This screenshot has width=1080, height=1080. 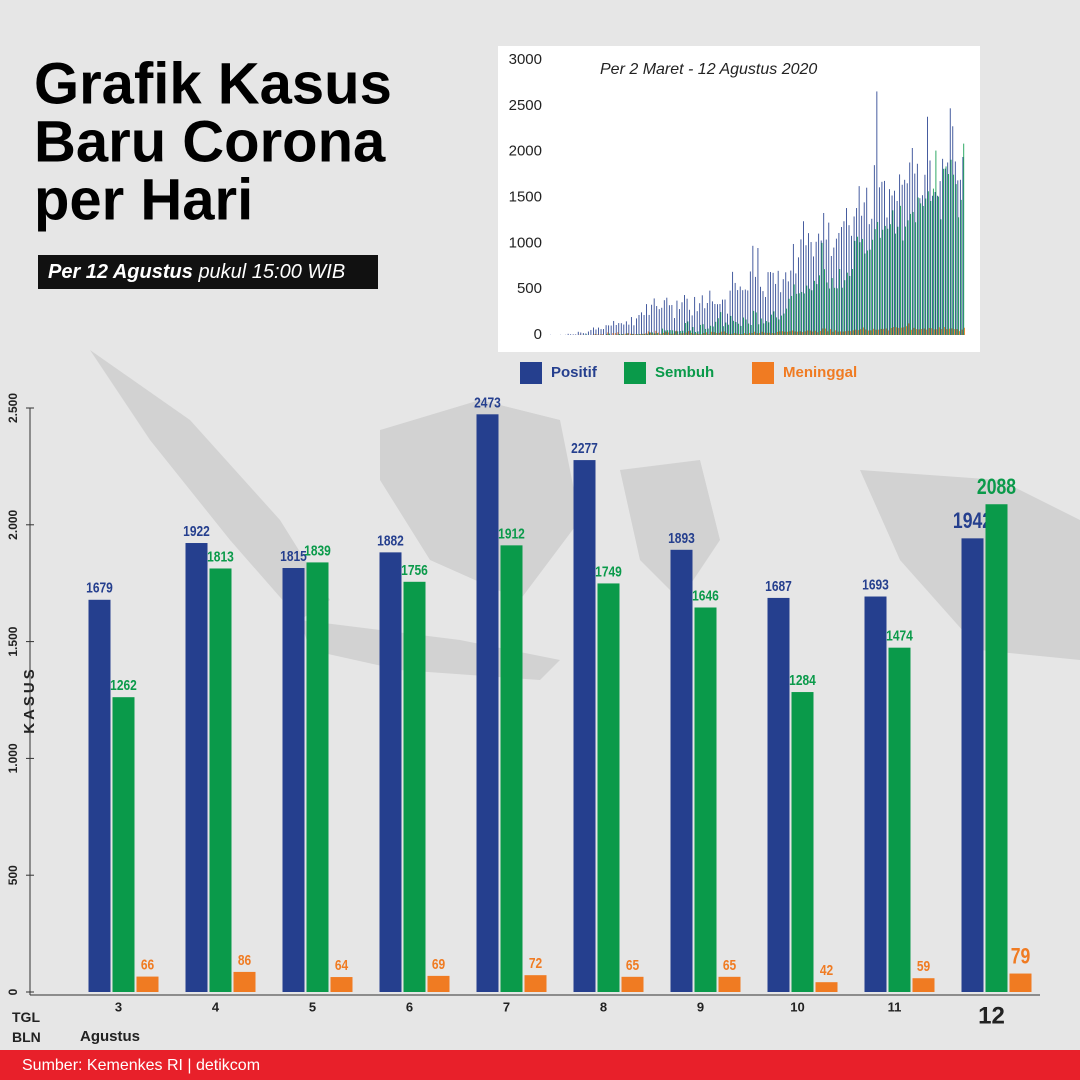 I want to click on y-tick-label: 1000, so click(x=525, y=242).